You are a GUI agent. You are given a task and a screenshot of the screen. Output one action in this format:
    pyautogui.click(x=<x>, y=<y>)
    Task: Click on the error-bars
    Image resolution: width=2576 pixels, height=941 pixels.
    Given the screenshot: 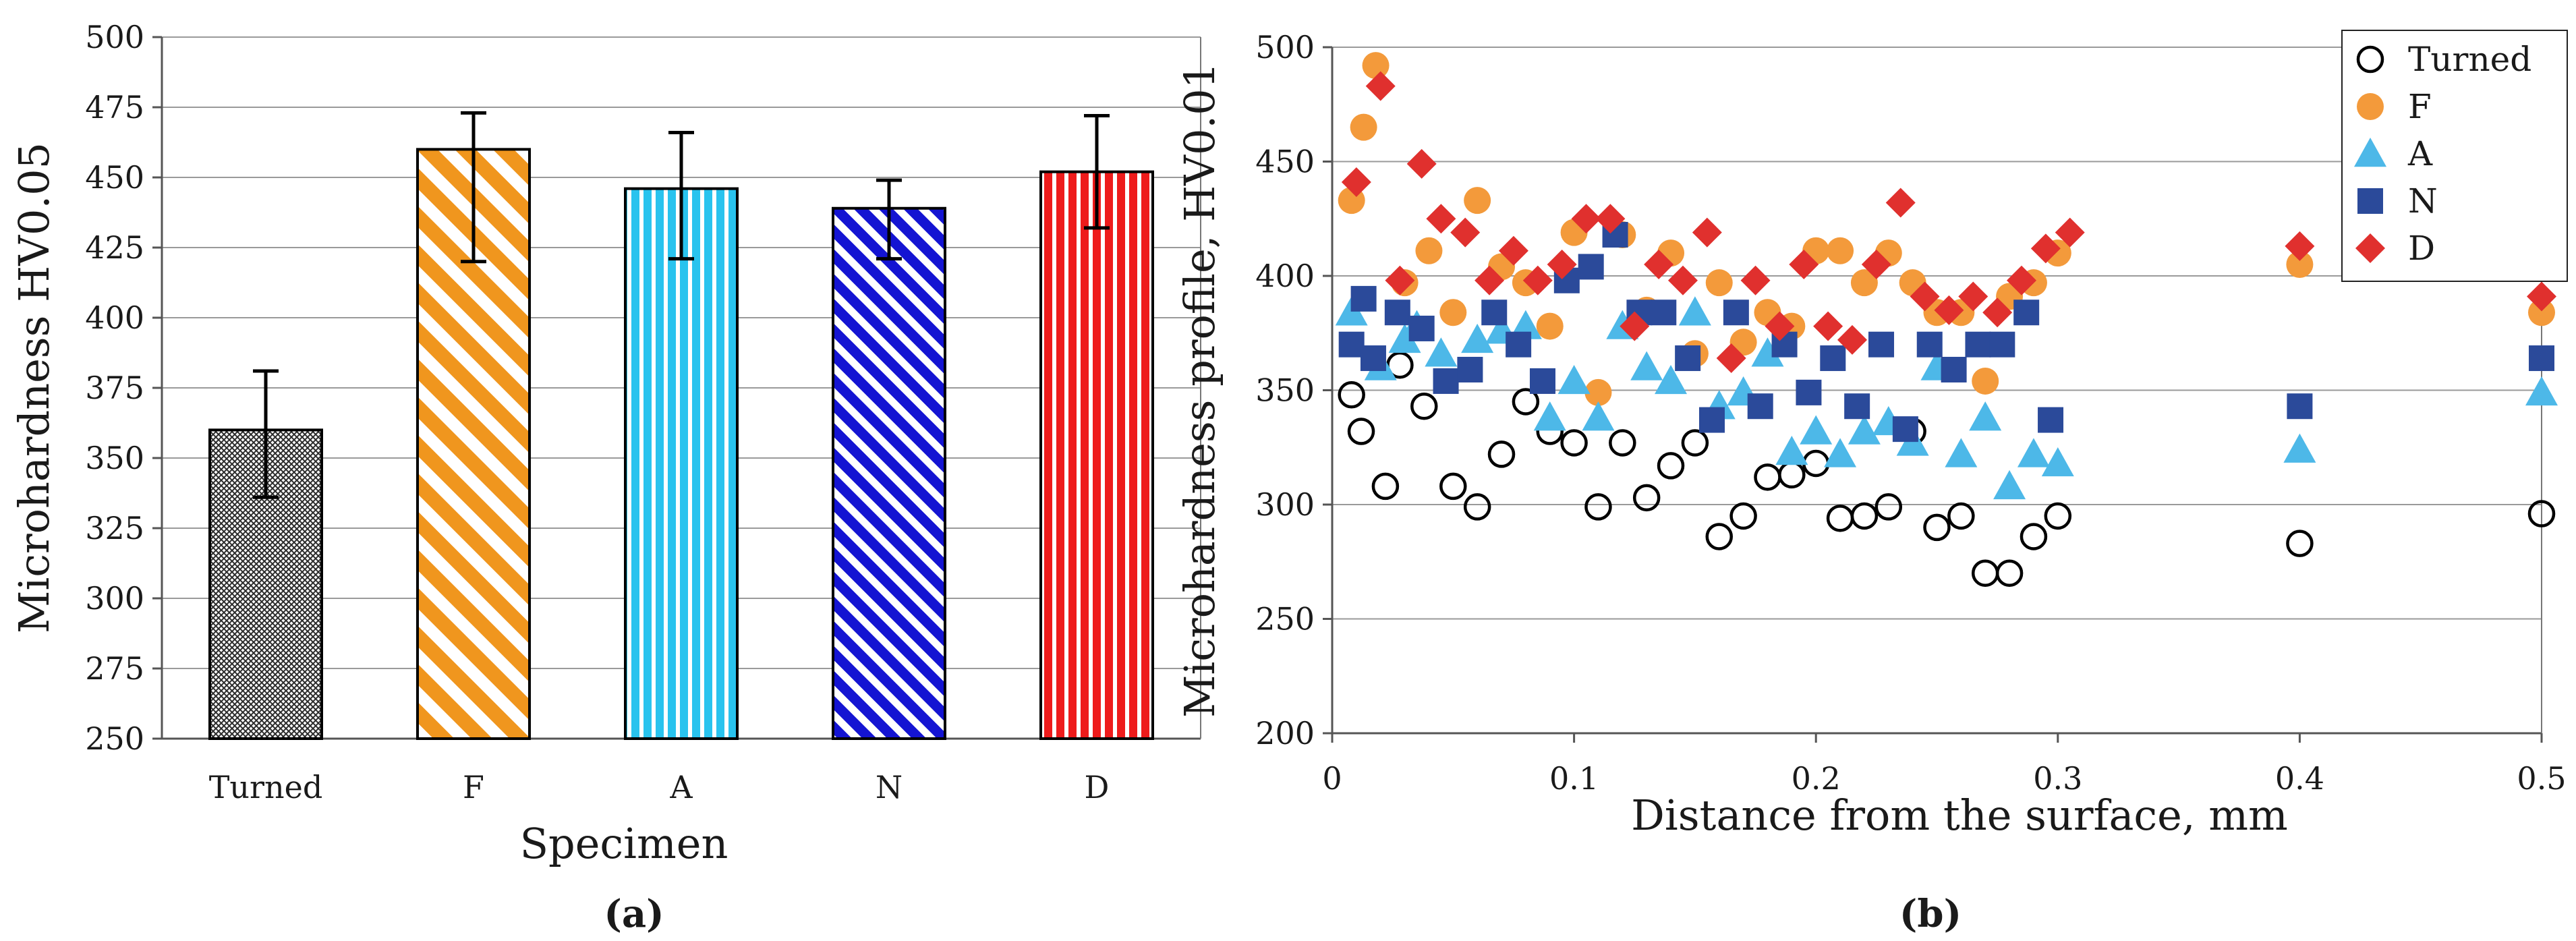 What is the action you would take?
    pyautogui.click(x=681, y=305)
    